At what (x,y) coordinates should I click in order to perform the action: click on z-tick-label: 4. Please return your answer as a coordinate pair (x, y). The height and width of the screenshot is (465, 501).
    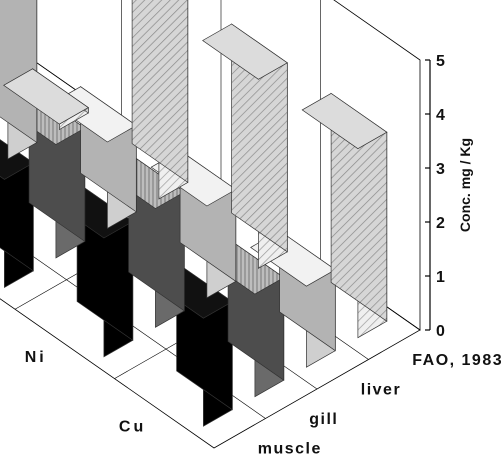
    Looking at the image, I should click on (440, 115).